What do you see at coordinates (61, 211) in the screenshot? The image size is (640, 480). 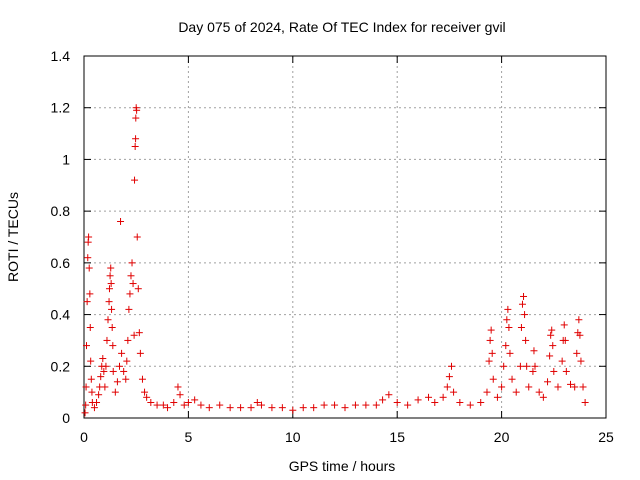 I see `y-tick-label: 0.8` at bounding box center [61, 211].